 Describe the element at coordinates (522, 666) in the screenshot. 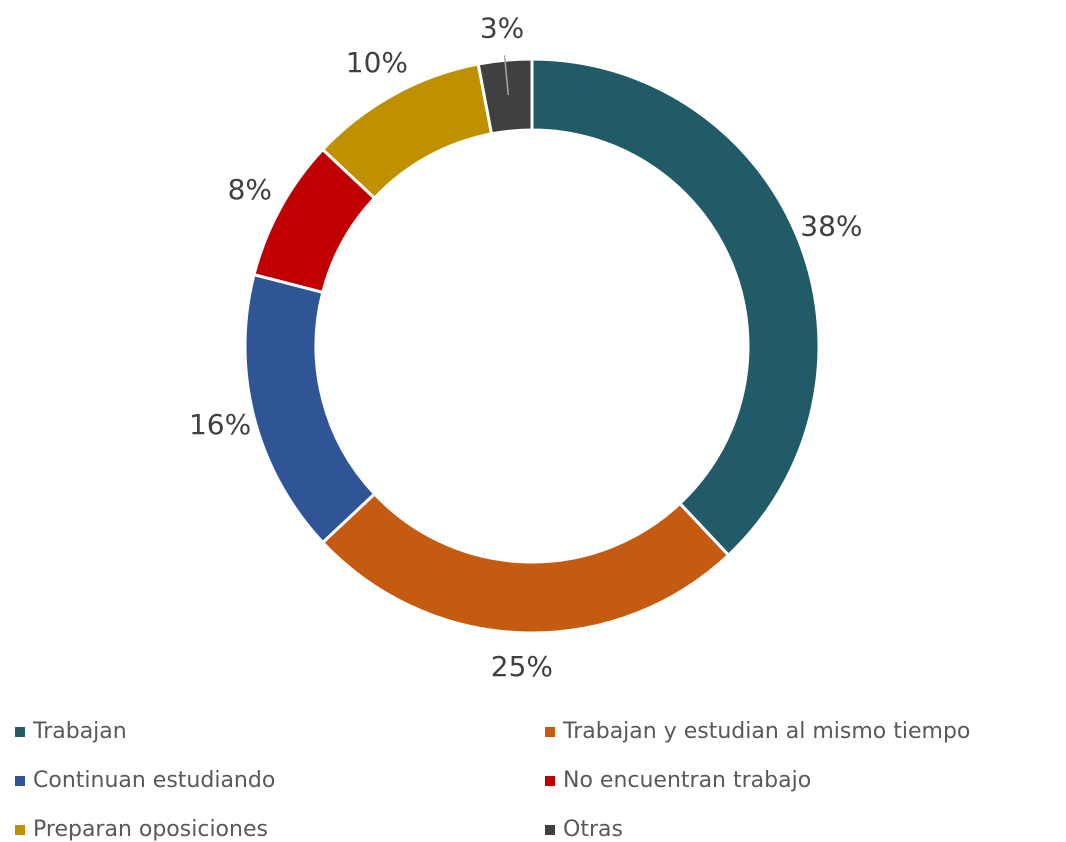

I see `data-label: 25%` at that location.